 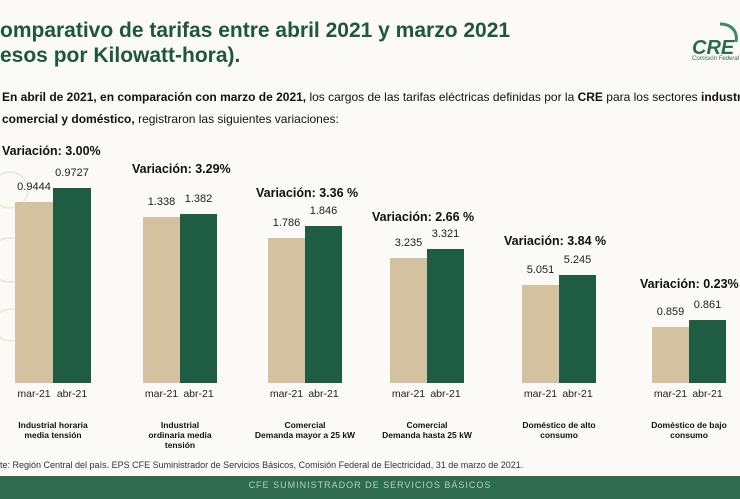 I want to click on cre-logo-icon: CRE, so click(x=715, y=40).